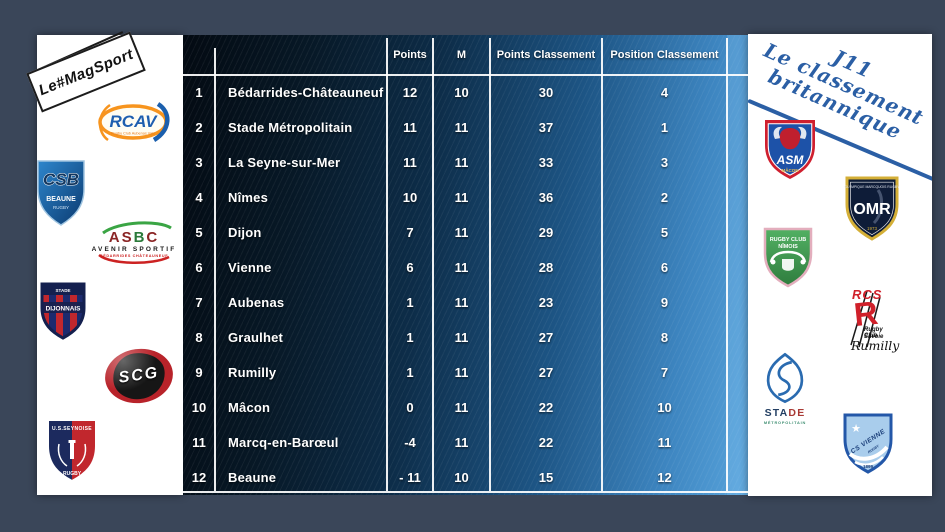  Describe the element at coordinates (664, 372) in the screenshot. I see `position-classement-cell: 7` at that location.